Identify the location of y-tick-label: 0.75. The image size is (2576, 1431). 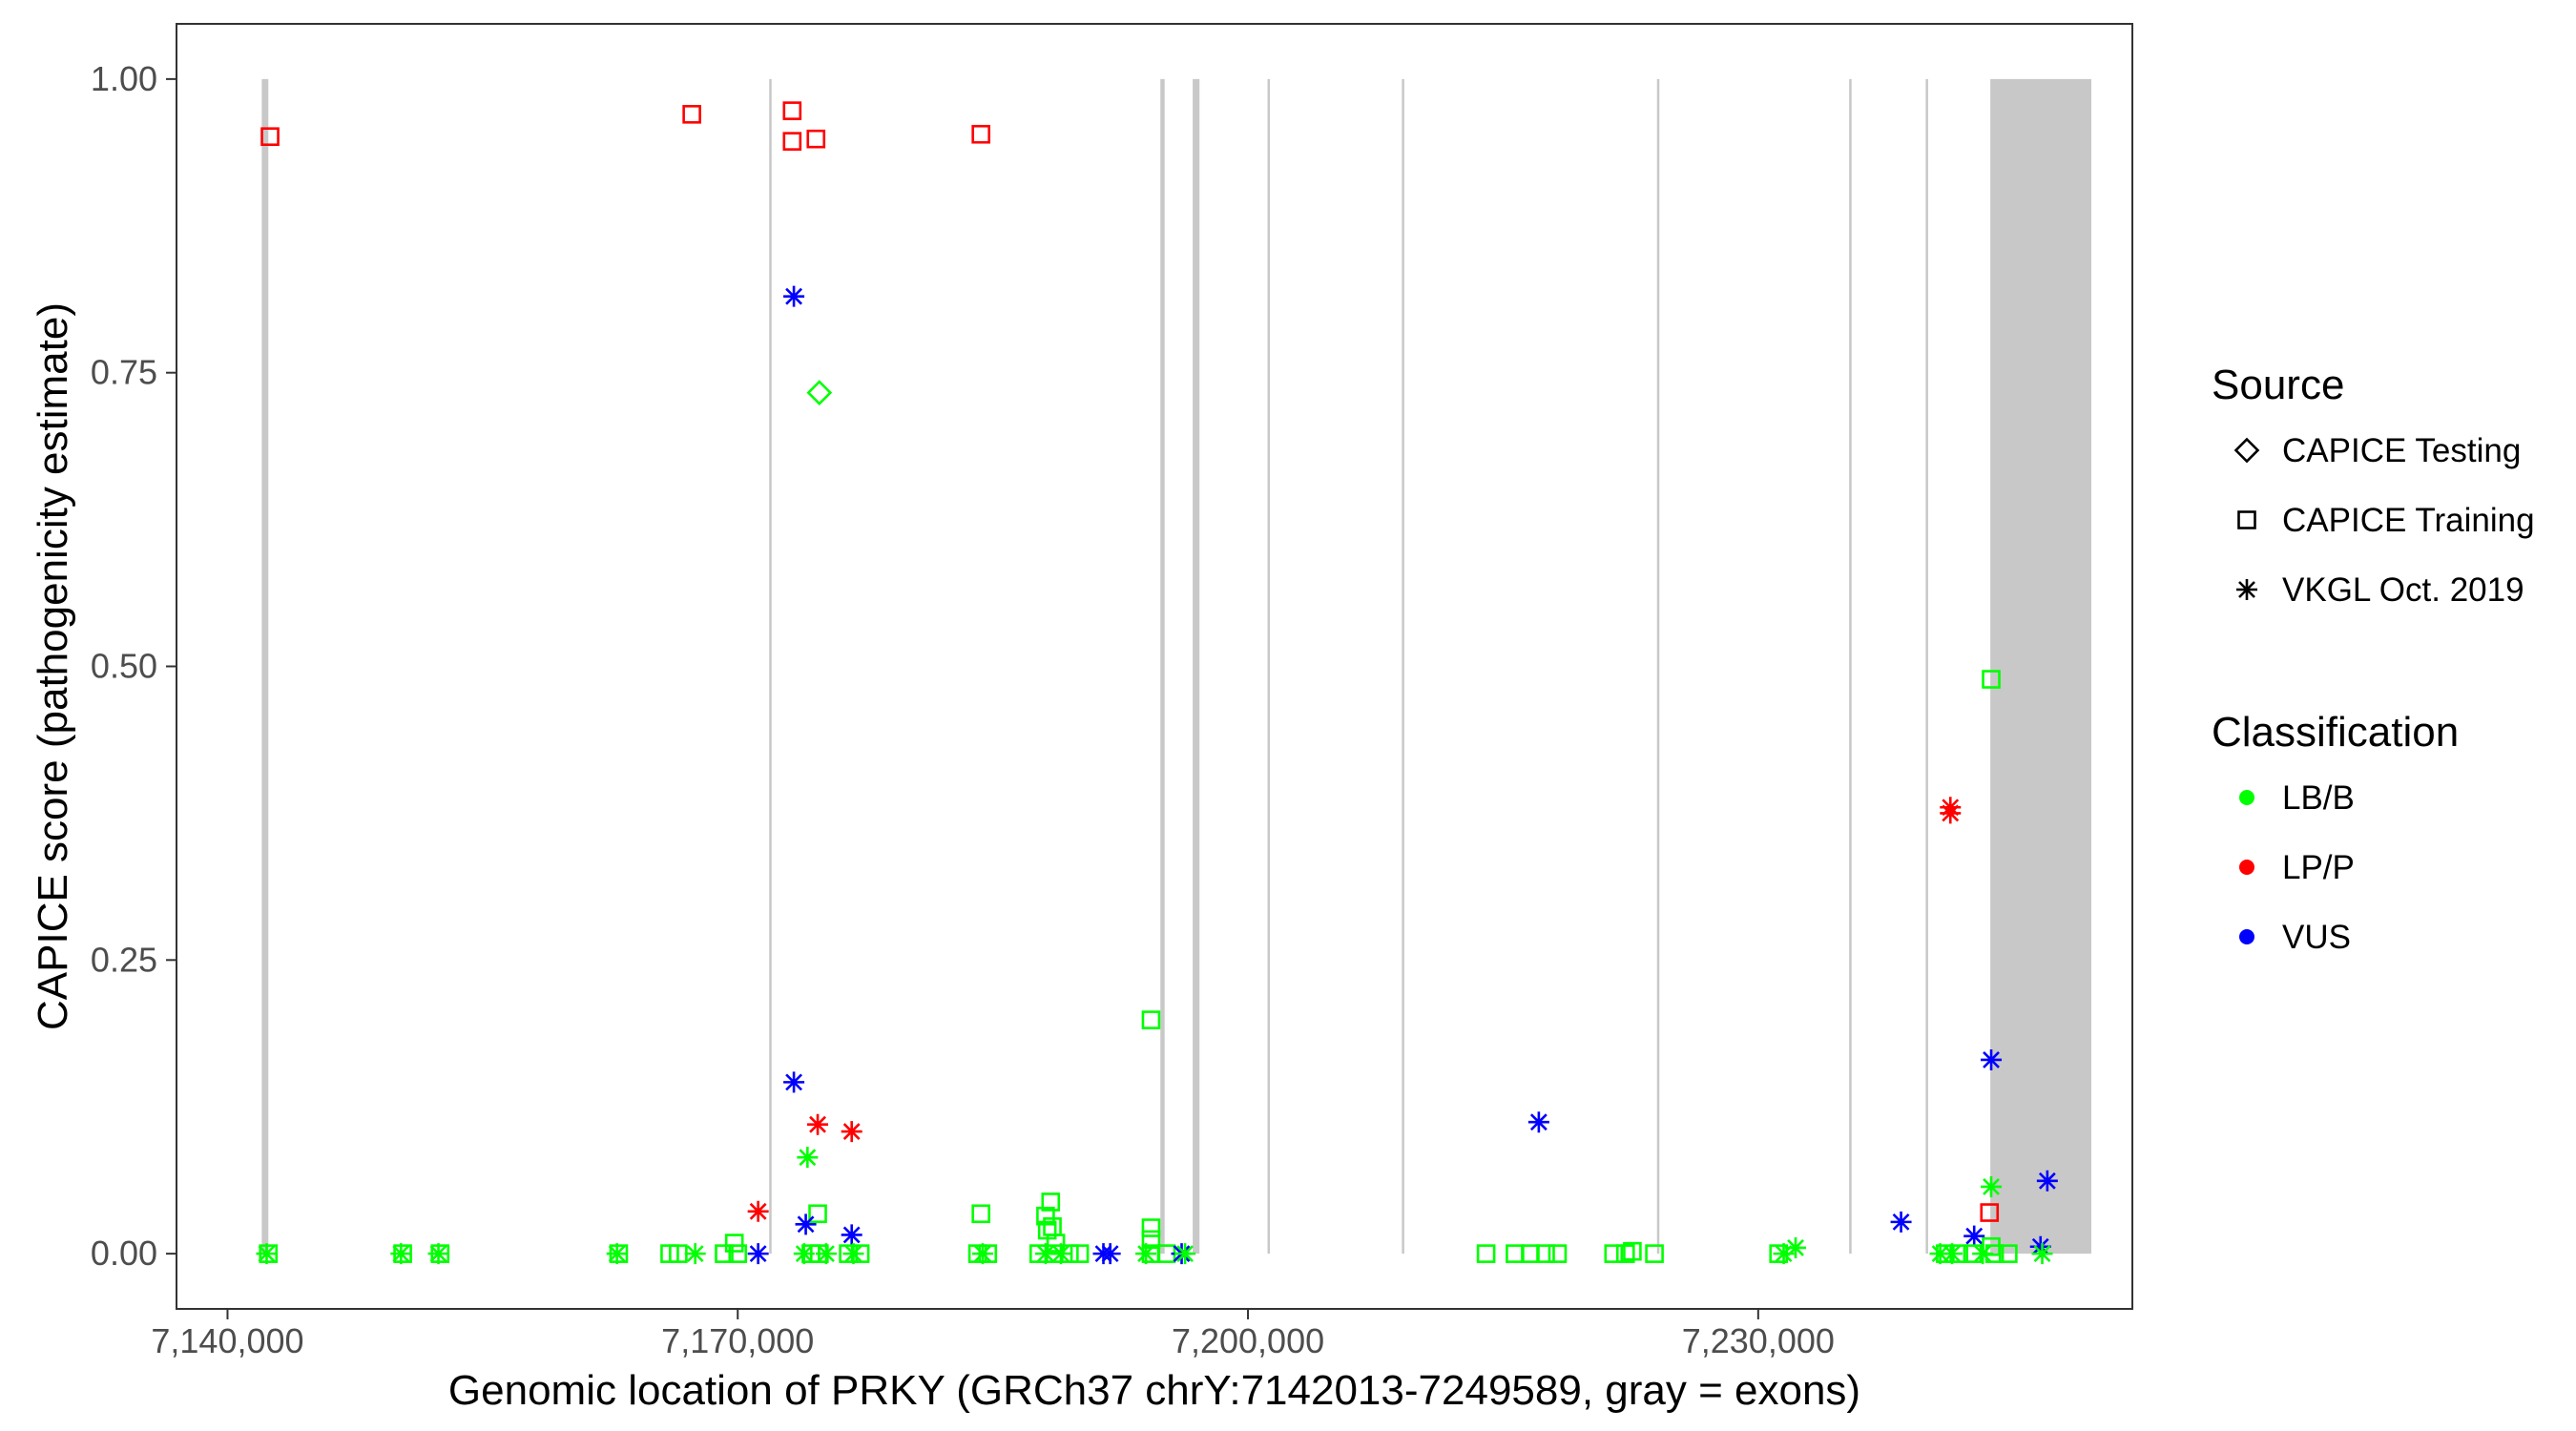
(124, 372).